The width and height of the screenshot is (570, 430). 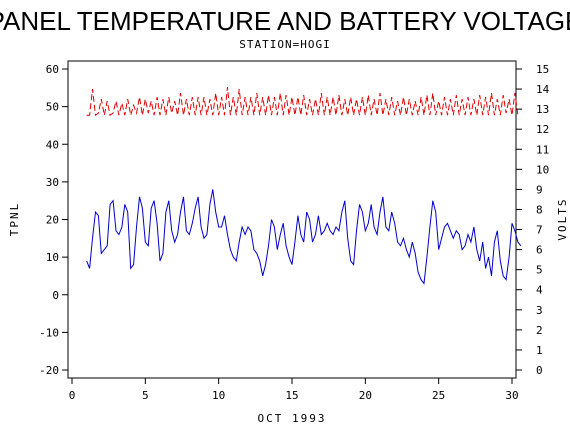 I want to click on y2-tick-label: 4, so click(x=539, y=290).